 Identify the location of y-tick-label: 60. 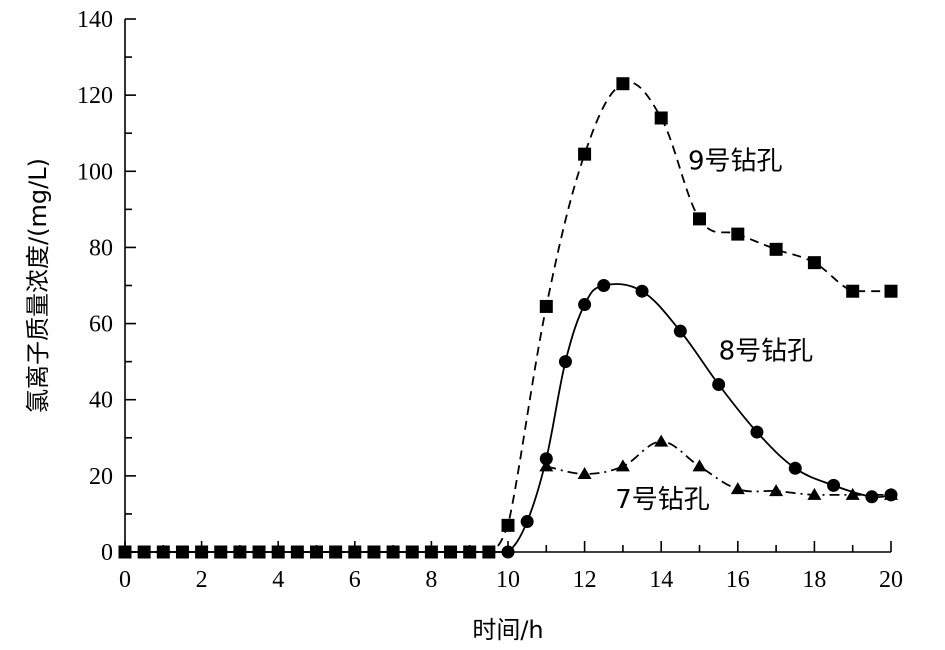
(101, 325).